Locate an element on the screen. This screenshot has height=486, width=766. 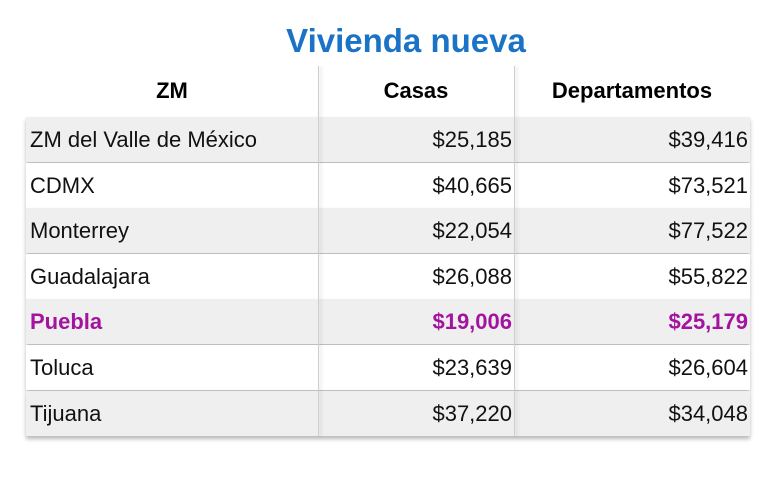
table-cell: $55,822 is located at coordinates (708, 276).